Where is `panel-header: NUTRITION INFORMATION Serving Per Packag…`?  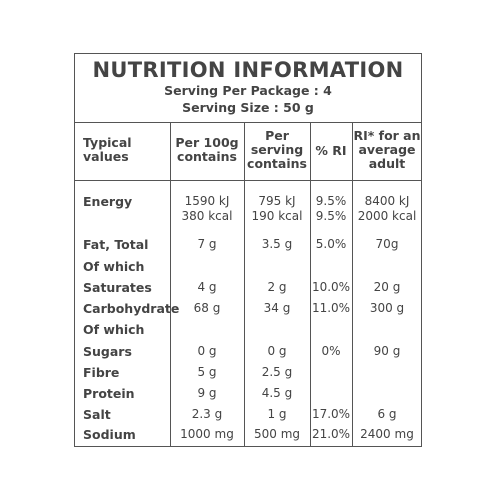
panel-header: NUTRITION INFORMATION Serving Per Packag… is located at coordinates (248, 89).